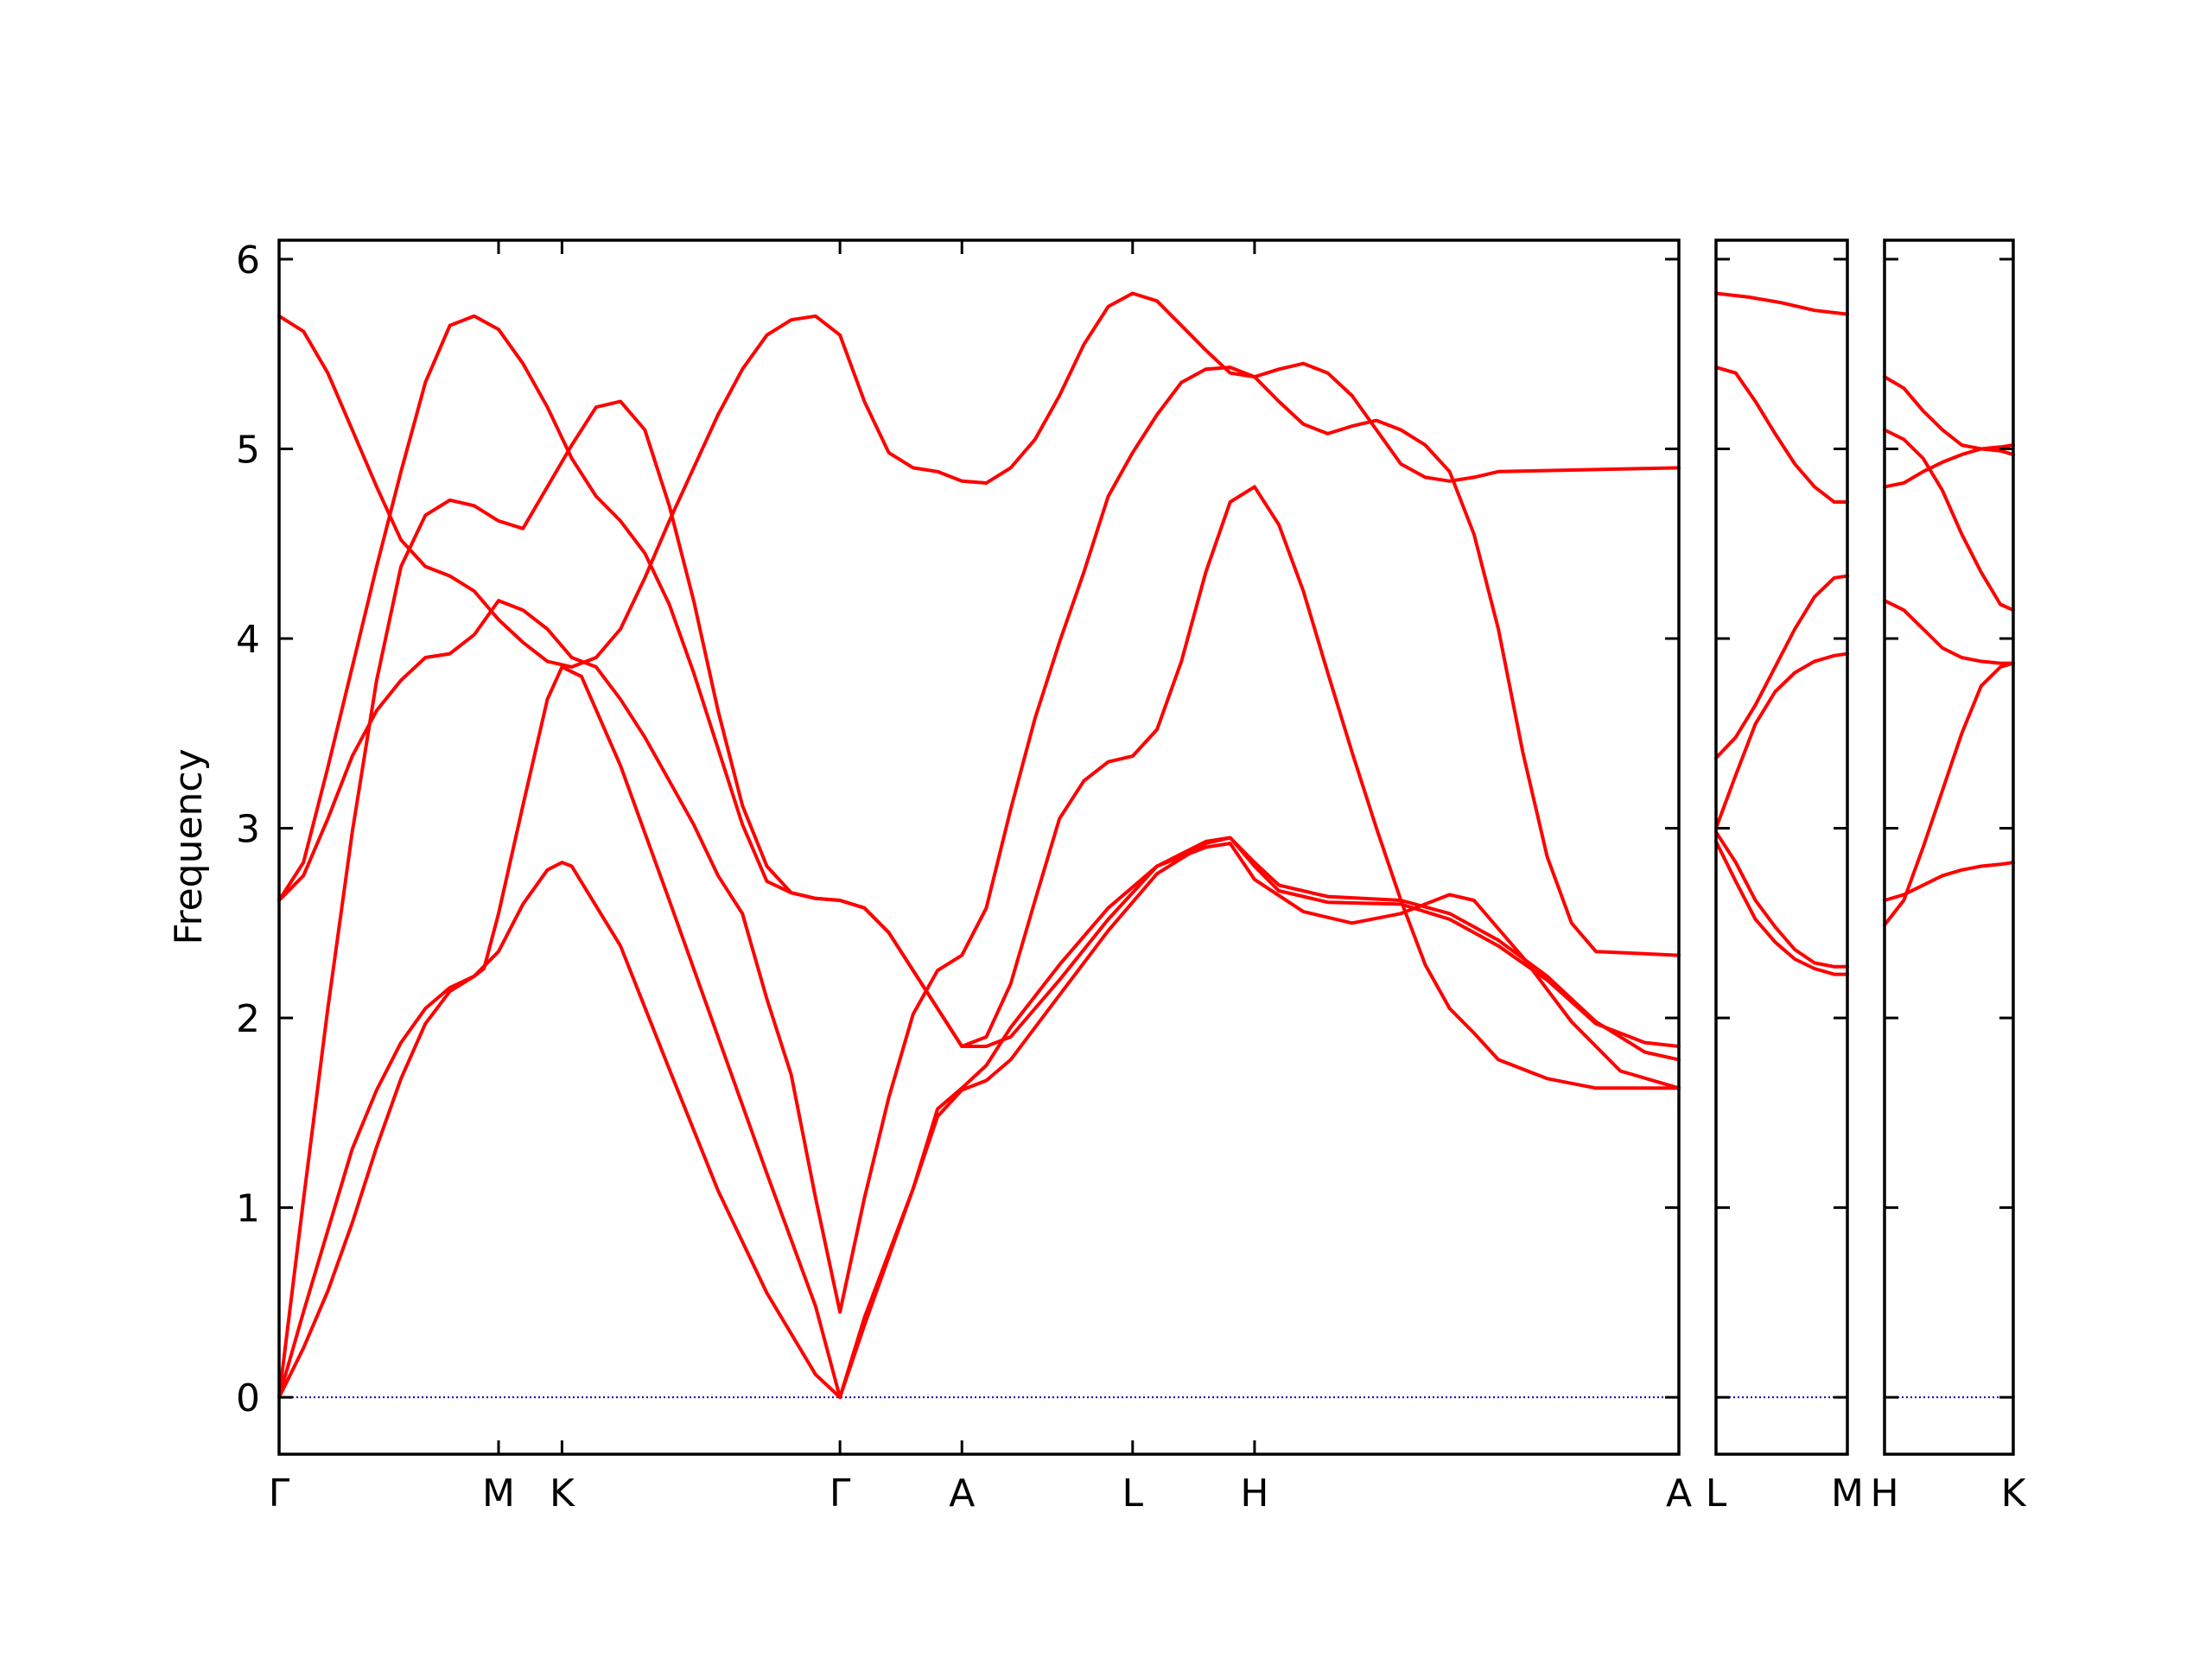 This screenshot has height=1659, width=2212. Describe the element at coordinates (248, 830) in the screenshot. I see `y-tick-label: 3` at that location.